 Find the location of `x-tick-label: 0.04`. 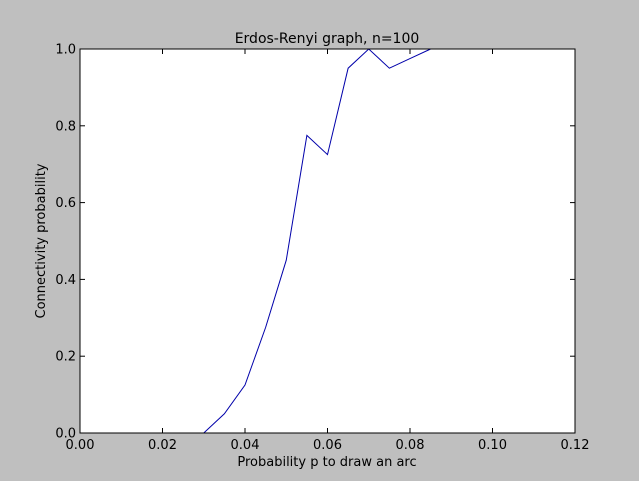

x-tick-label: 0.04 is located at coordinates (245, 445).